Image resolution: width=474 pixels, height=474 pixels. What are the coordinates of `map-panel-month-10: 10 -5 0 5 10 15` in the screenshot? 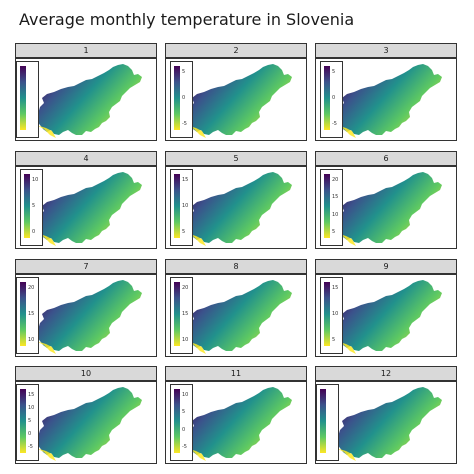 It's located at (86, 415).